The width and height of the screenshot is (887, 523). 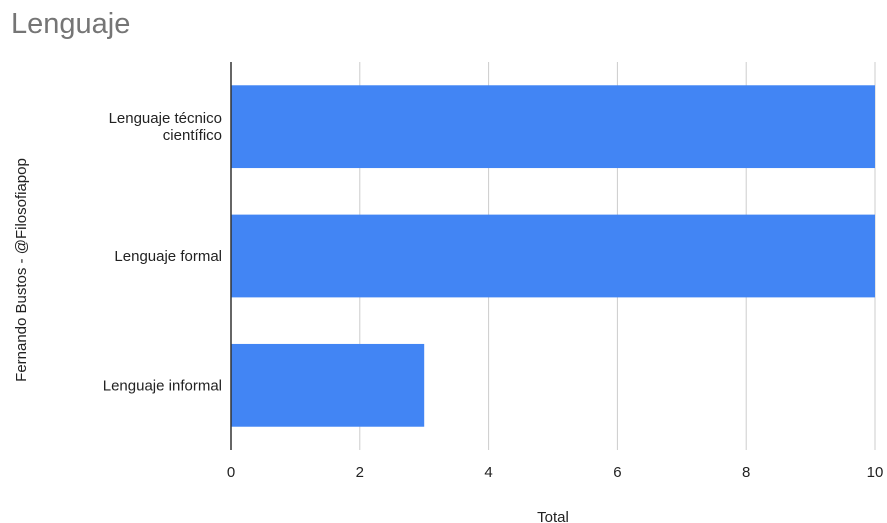 I want to click on x-axis-title: Total, so click(x=553, y=516).